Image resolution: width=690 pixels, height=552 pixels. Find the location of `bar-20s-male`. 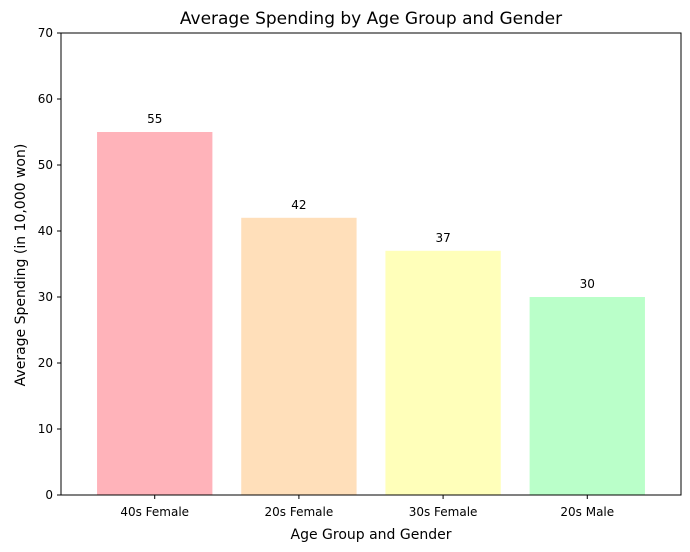

bar-20s-male is located at coordinates (587, 396).